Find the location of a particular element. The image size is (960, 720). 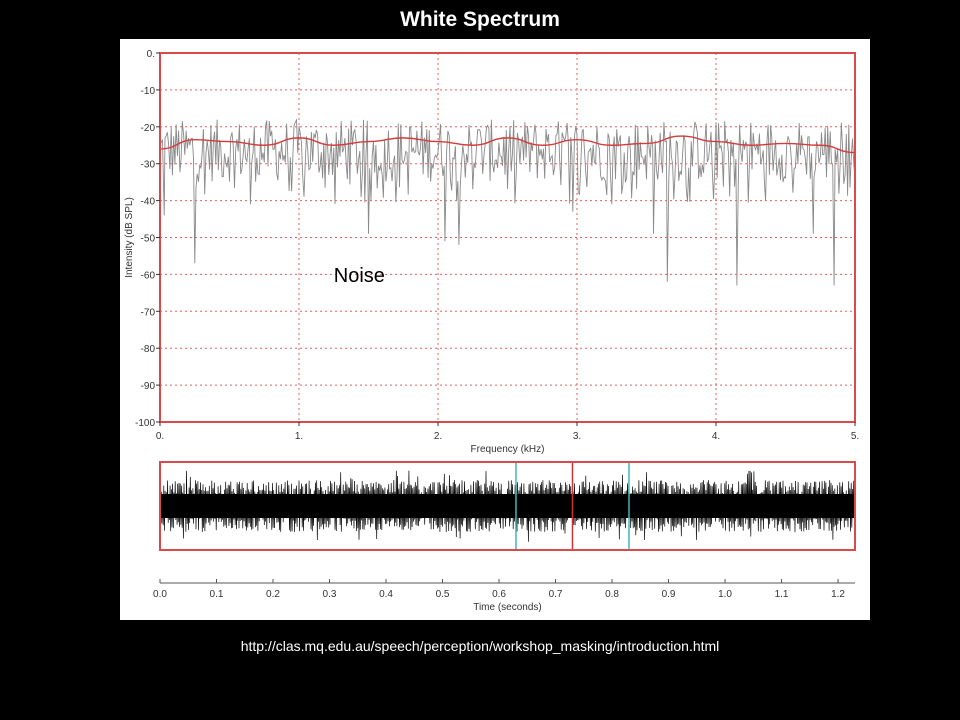

noise-annotation: Noise is located at coordinates (359, 276).